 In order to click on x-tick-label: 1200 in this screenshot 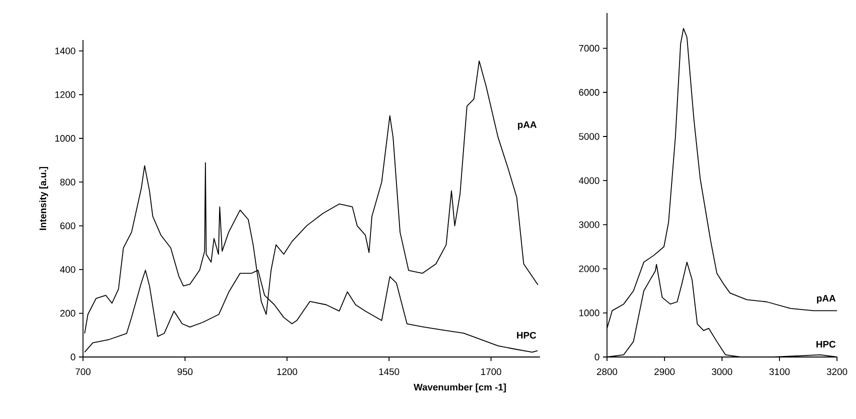, I will do `click(287, 372)`.